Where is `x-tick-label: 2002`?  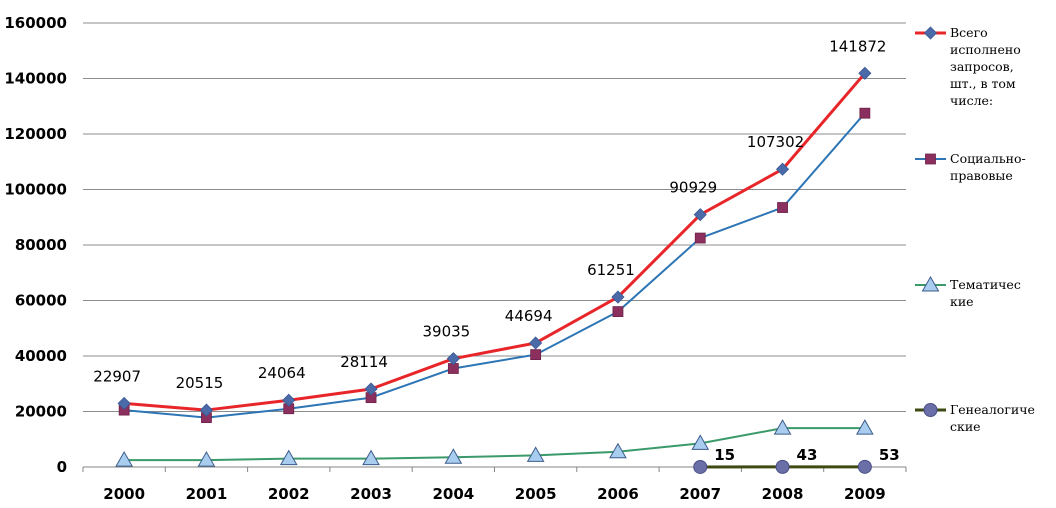
x-tick-label: 2002 is located at coordinates (289, 494).